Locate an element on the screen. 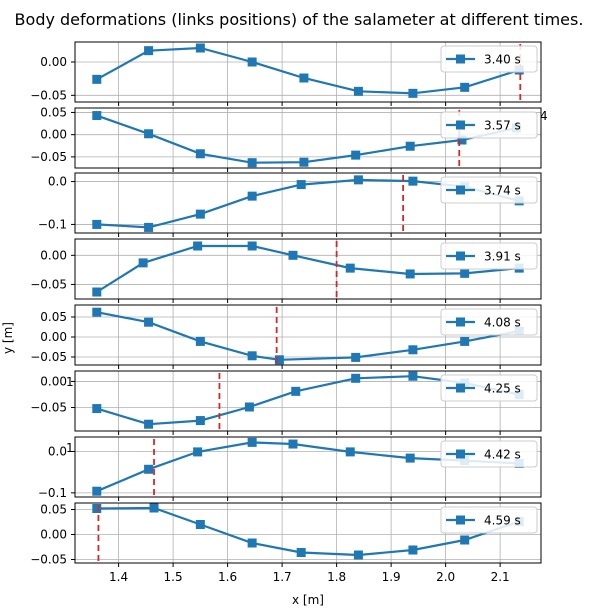  x-tick-label: 2.0 is located at coordinates (445, 577).